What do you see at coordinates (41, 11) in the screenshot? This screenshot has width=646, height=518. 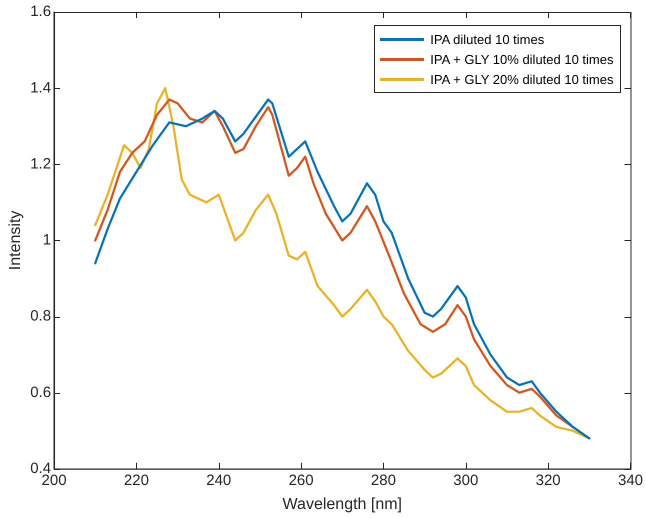 I see `y-tick-label: 1.6` at bounding box center [41, 11].